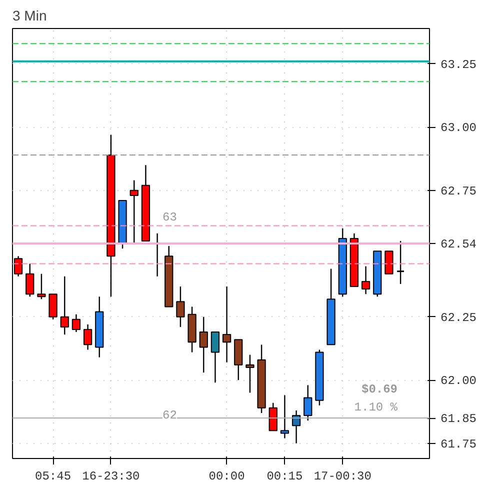 The image size is (479, 486). I want to click on y-tick-label: 62.25, so click(458, 317).